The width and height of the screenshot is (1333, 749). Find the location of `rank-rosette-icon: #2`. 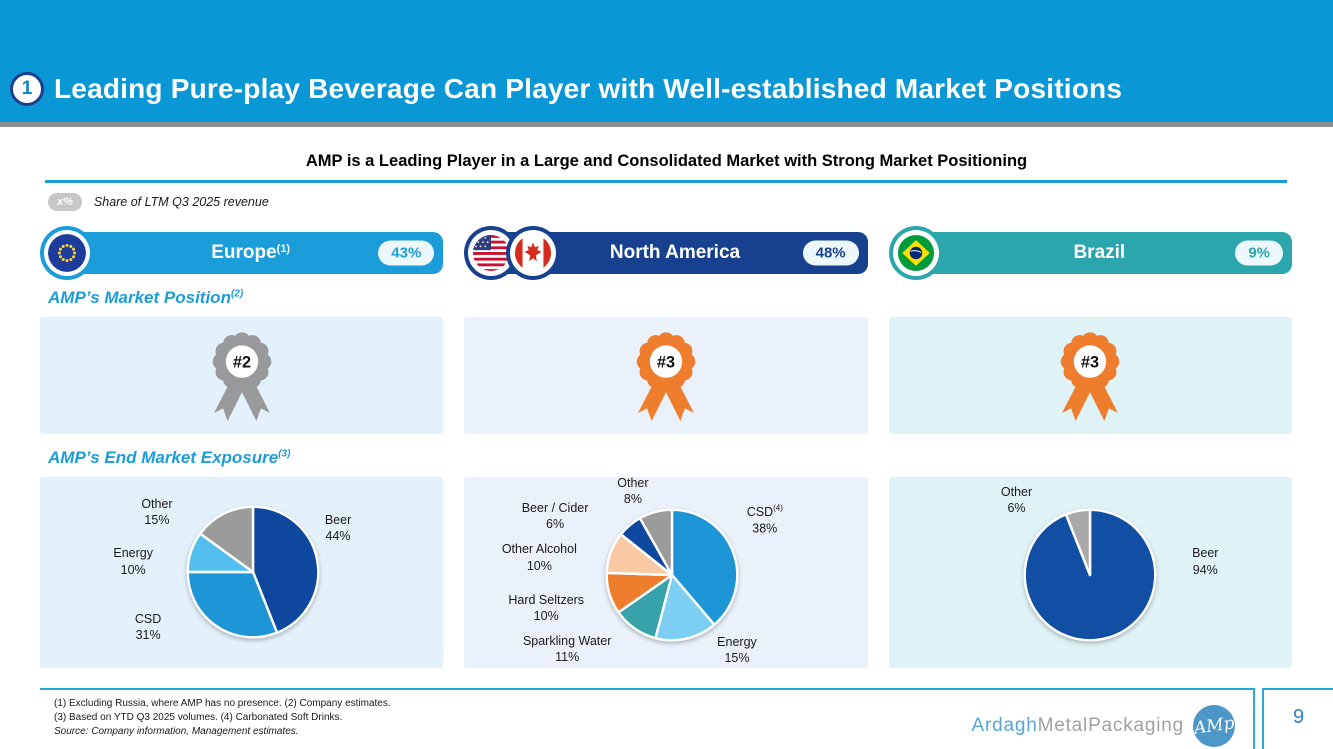

rank-rosette-icon: #2 is located at coordinates (242, 375).